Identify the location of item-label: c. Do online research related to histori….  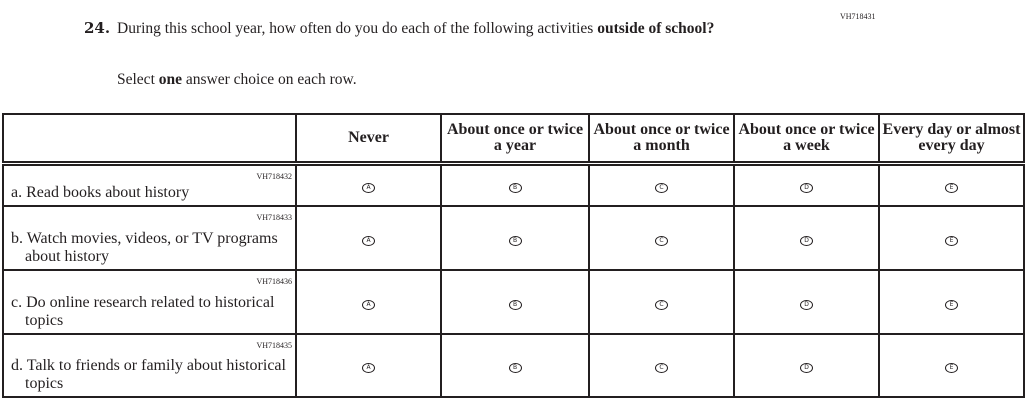
(143, 311).